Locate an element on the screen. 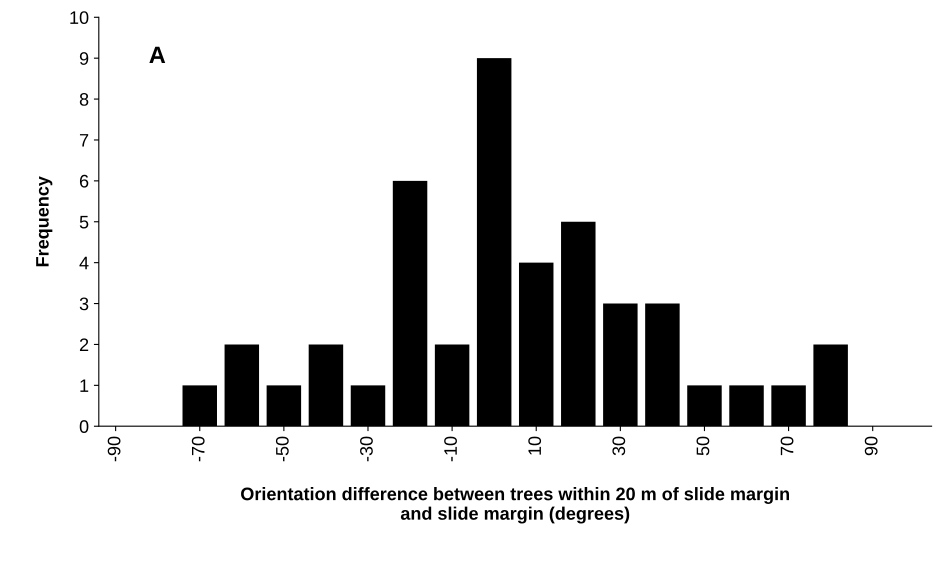 The width and height of the screenshot is (941, 576). x-axis-title: Orientation difference between trees within 20 m of slide margin and slide margin (degrees) is located at coordinates (515, 505).